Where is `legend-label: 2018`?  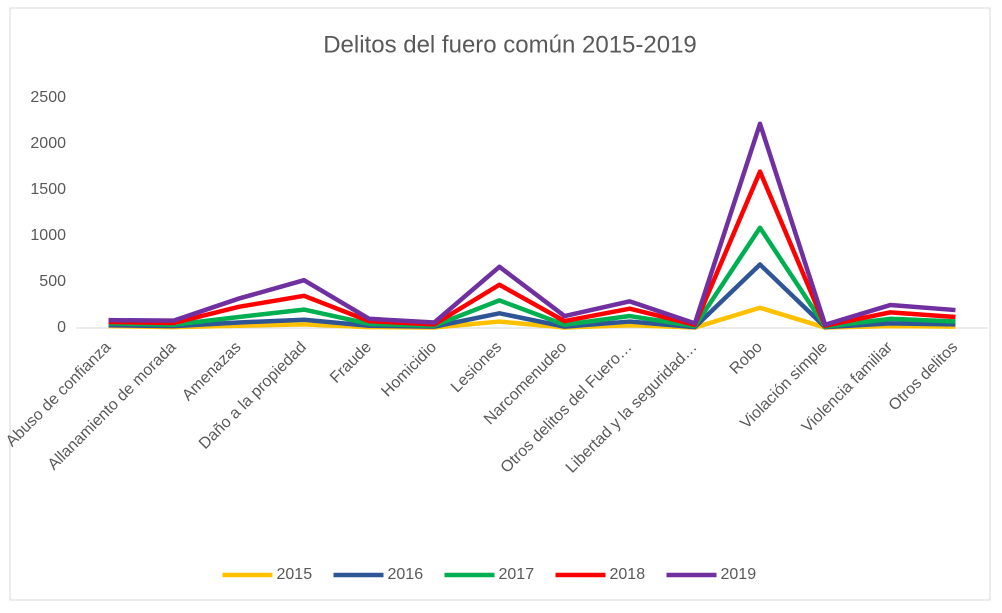 legend-label: 2018 is located at coordinates (628, 574).